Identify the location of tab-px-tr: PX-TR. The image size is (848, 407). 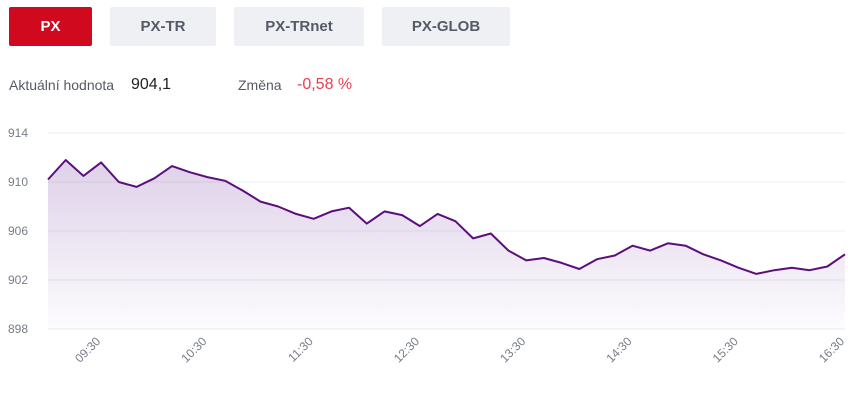
(163, 26).